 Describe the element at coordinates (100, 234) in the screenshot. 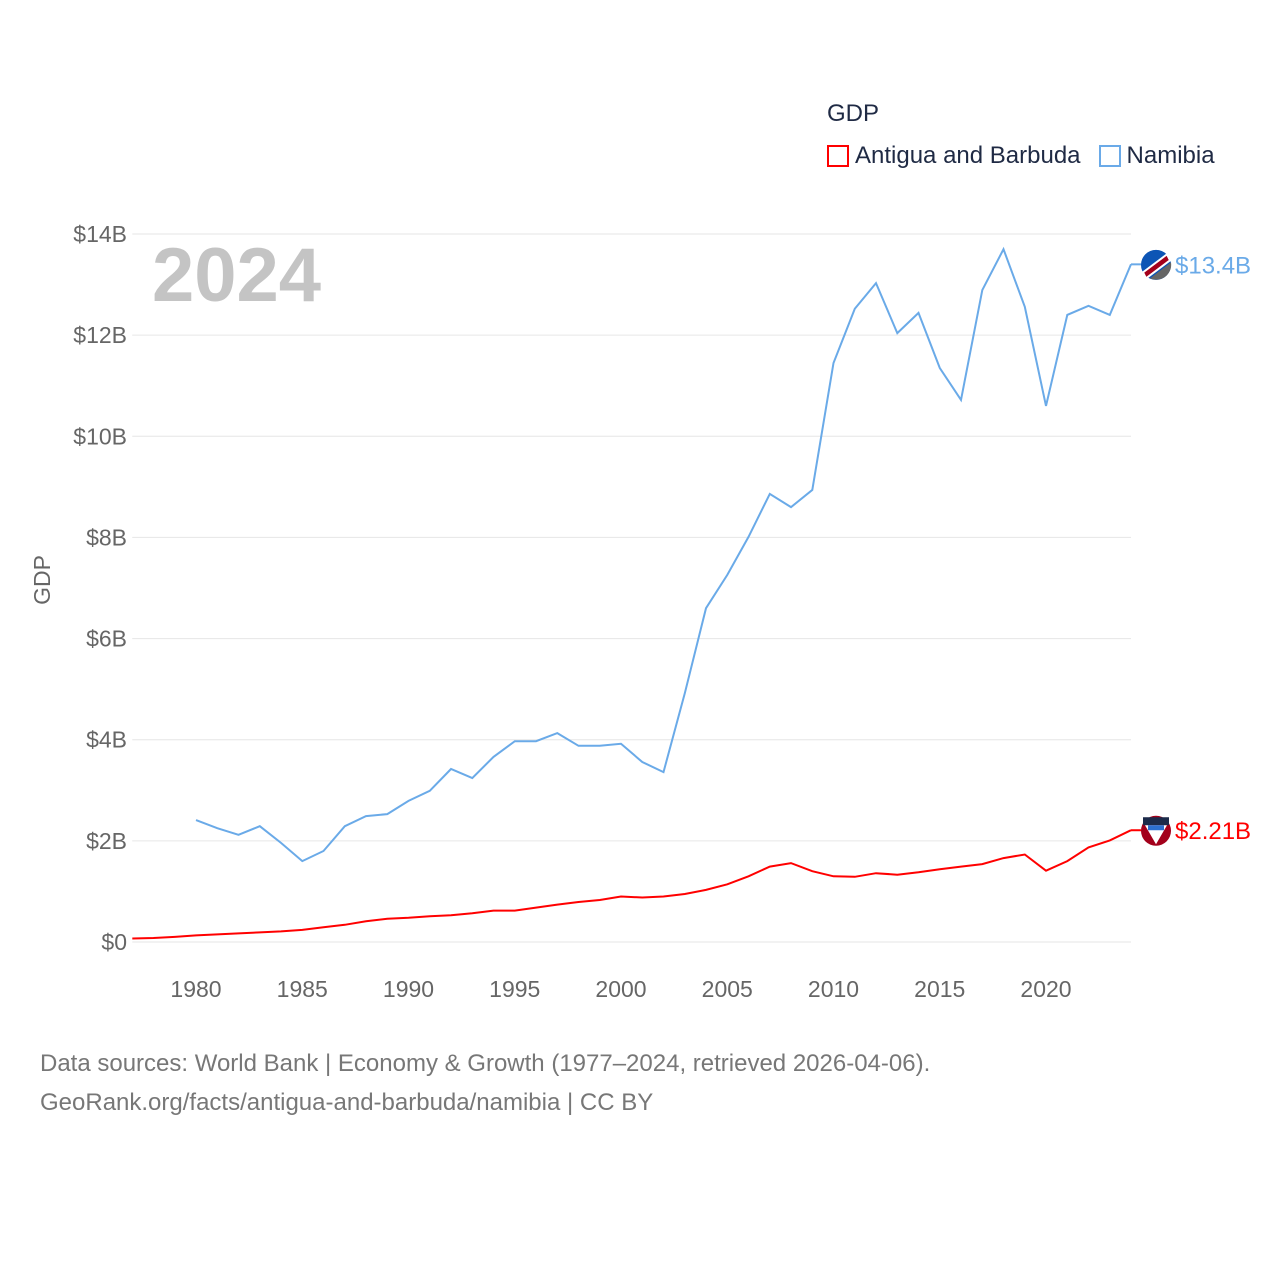

I see `y-tick-label: $14B` at that location.